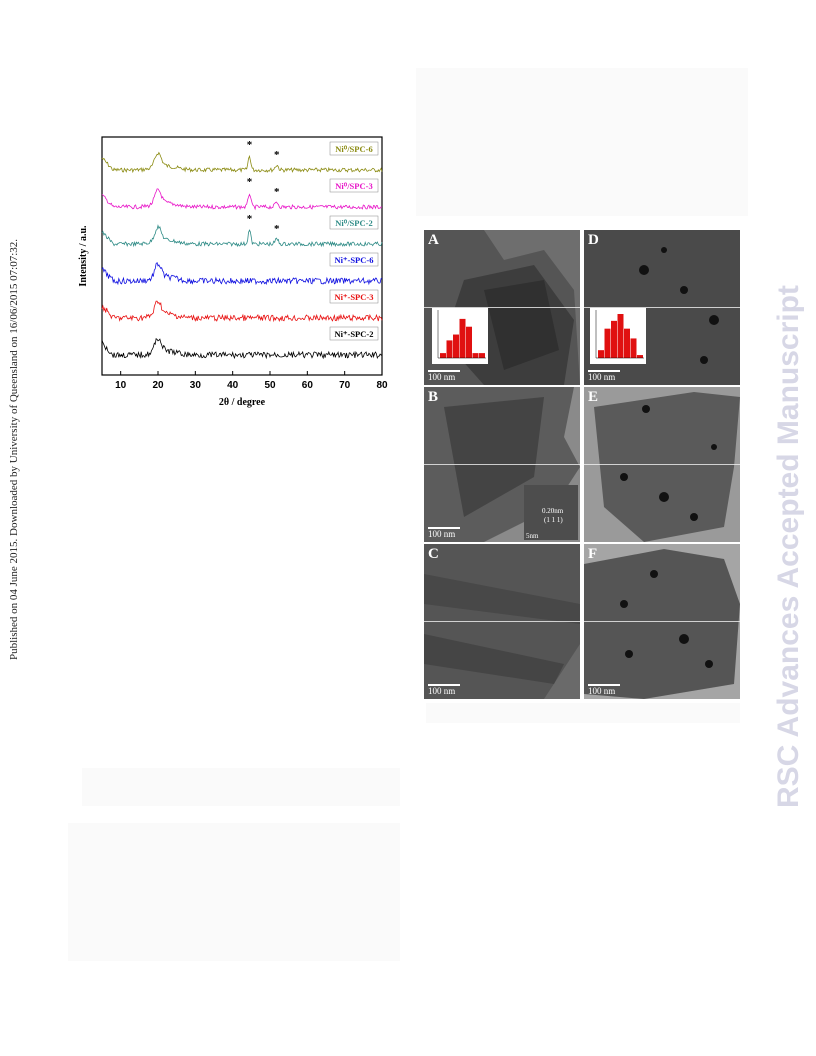  I want to click on x-tick-label-0: 10, so click(121, 385).